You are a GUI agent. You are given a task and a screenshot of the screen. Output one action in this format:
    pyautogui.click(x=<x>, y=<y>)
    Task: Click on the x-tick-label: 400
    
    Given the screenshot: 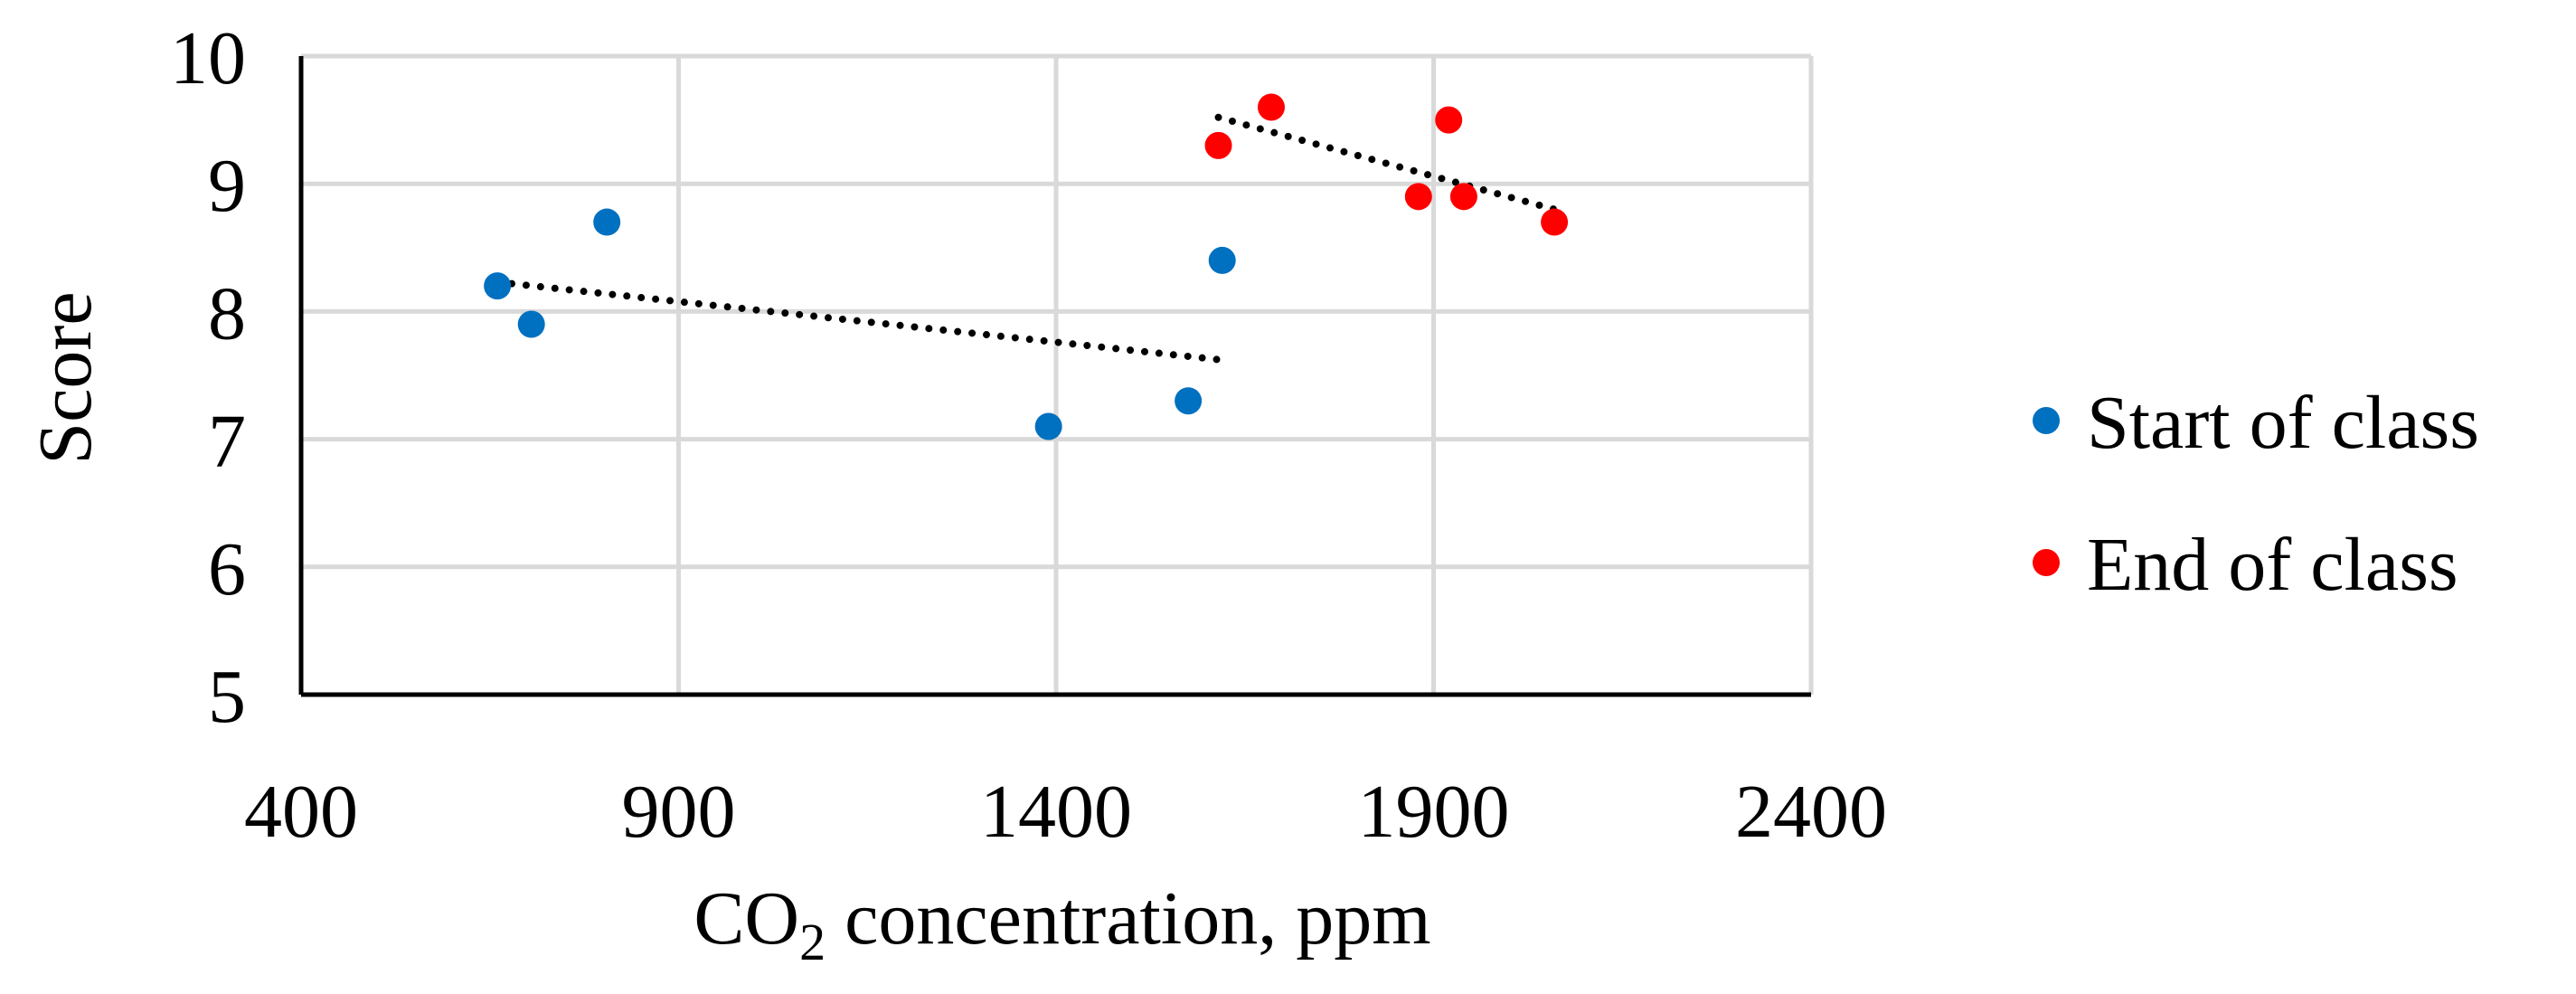 What is the action you would take?
    pyautogui.click(x=301, y=812)
    